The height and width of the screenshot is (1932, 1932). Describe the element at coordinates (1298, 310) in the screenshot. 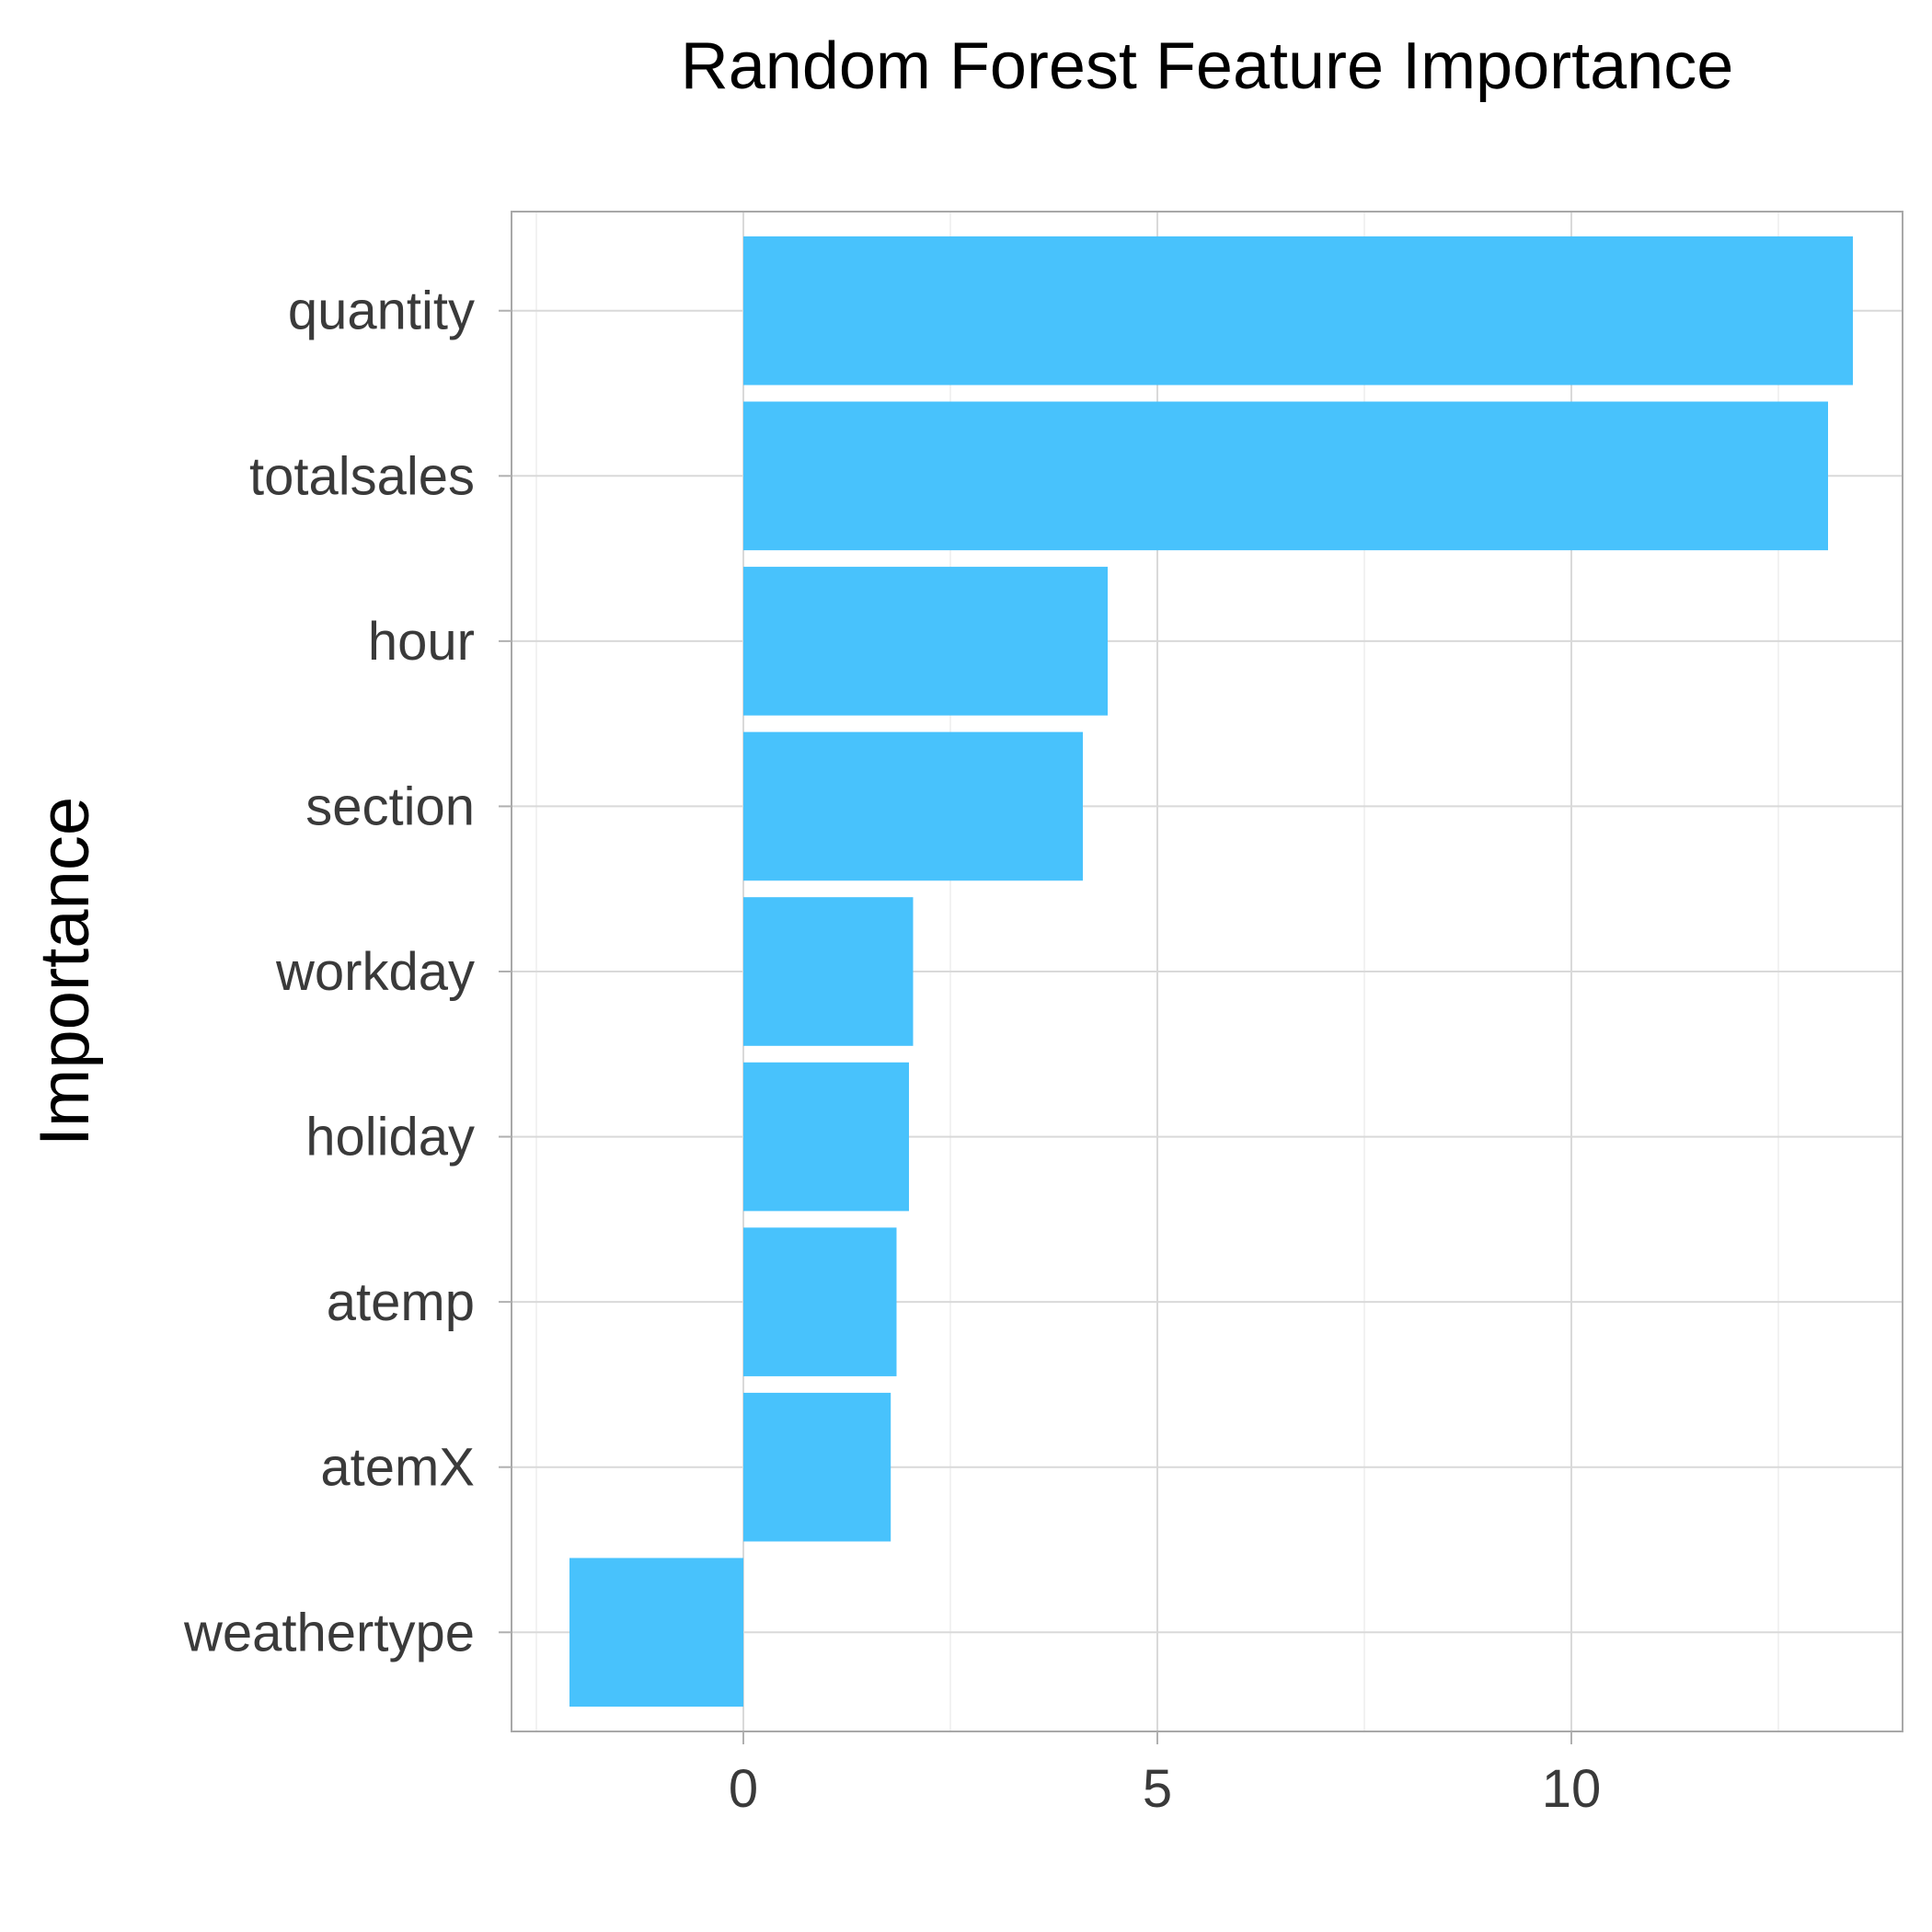

I see `bar-quantity` at that location.